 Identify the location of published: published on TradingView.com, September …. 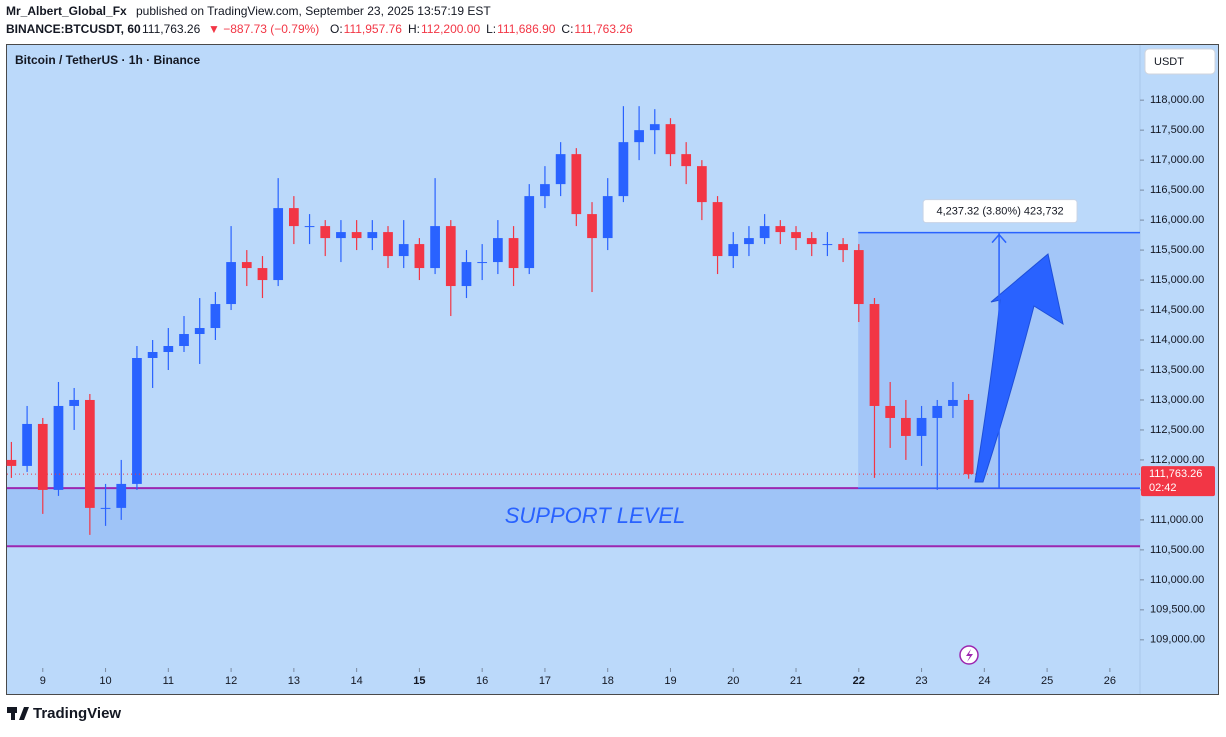
(313, 11).